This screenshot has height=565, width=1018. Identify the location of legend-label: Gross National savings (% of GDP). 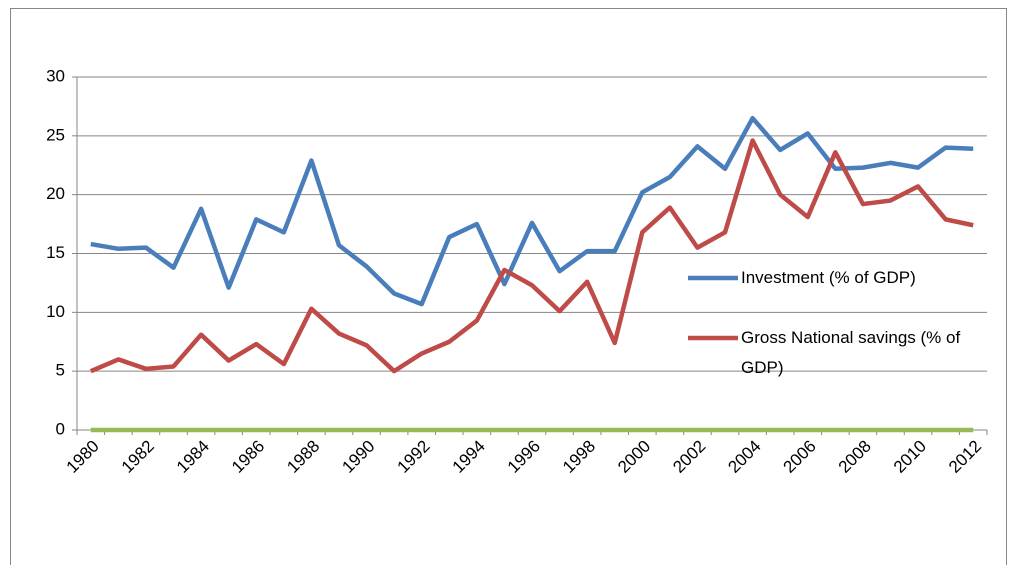
(851, 352).